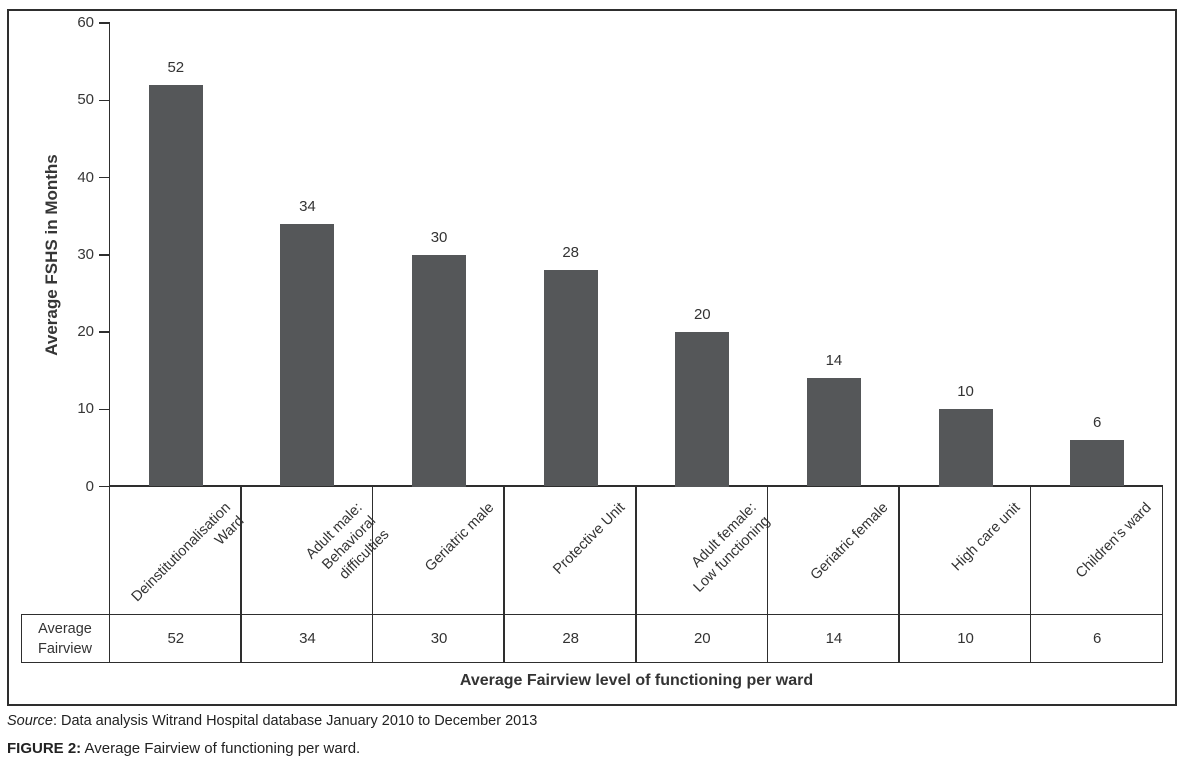 The image size is (1183, 767). I want to click on bar-value-label: 52, so click(176, 67).